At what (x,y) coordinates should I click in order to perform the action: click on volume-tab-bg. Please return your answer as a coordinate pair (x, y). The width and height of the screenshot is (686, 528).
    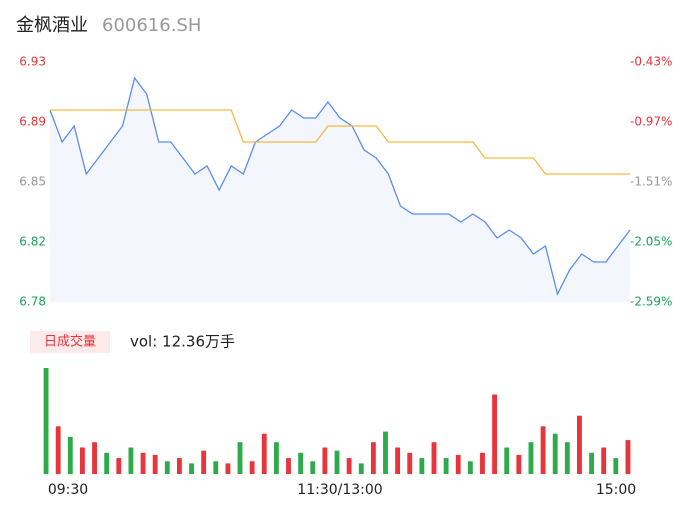
    Looking at the image, I should click on (70, 342).